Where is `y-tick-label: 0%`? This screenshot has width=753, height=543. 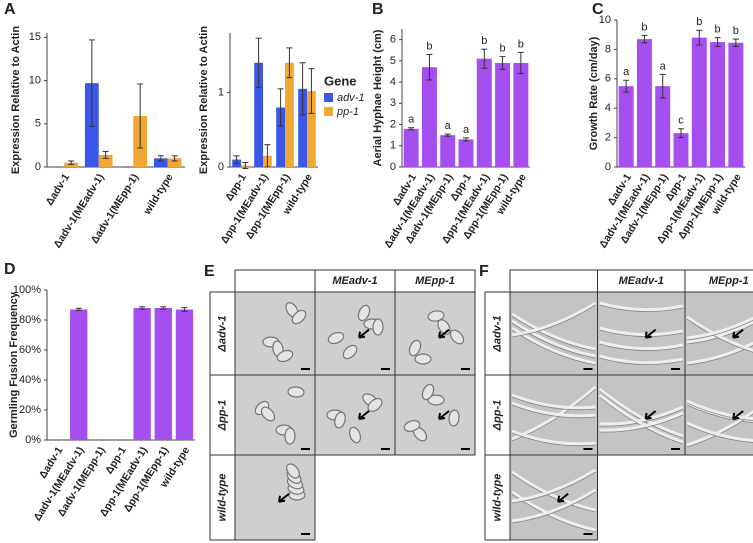
y-tick-label: 0% is located at coordinates (33, 440).